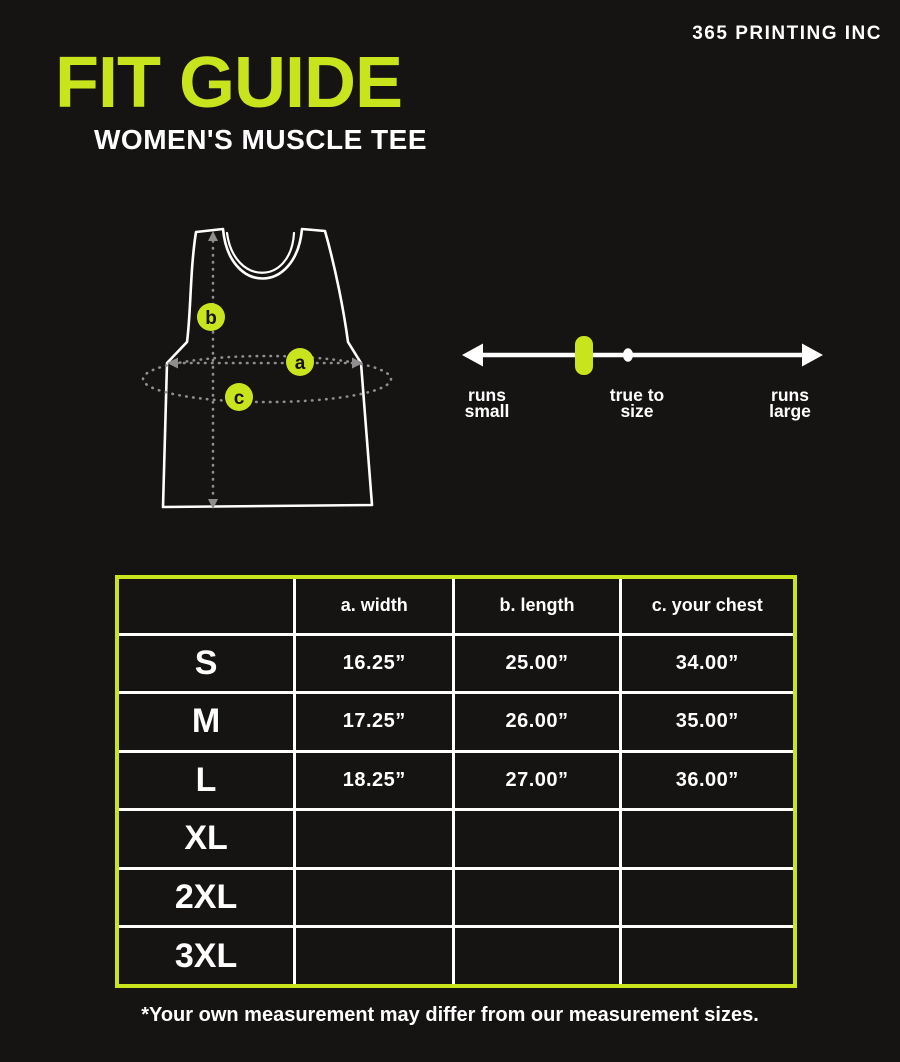  I want to click on table-row-s: S 16.25” 25.00” 34.00”, so click(456, 663).